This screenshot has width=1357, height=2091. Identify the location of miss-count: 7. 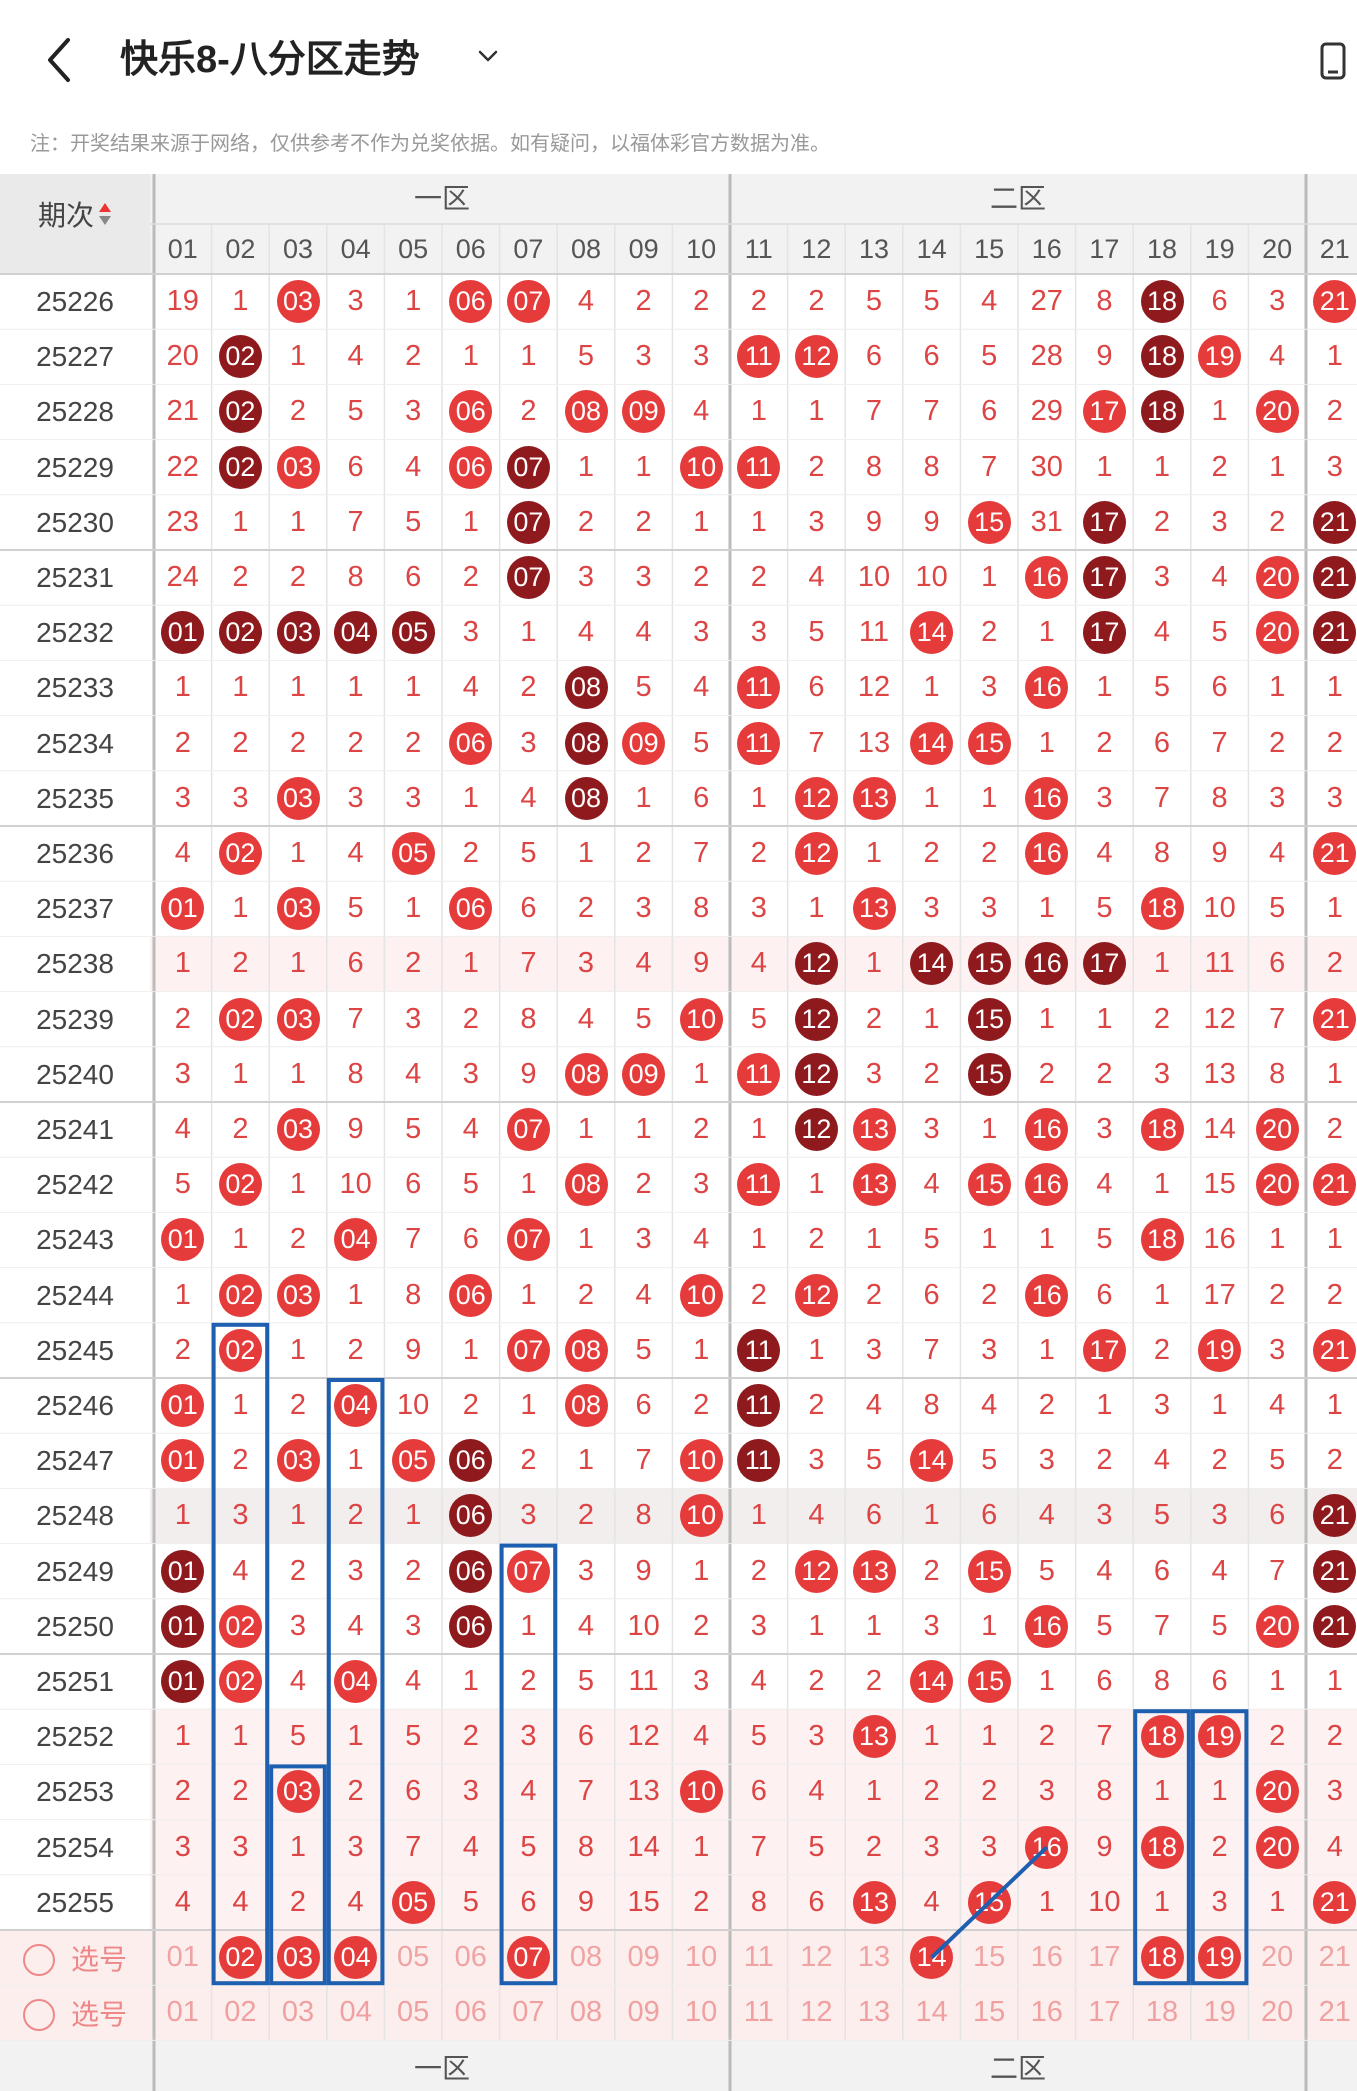
(931, 411).